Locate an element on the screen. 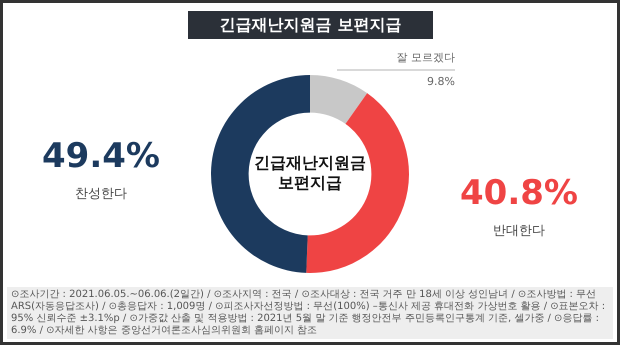 Image resolution: width=620 pixels, height=345 pixels. data-label: 40.8% is located at coordinates (519, 192).